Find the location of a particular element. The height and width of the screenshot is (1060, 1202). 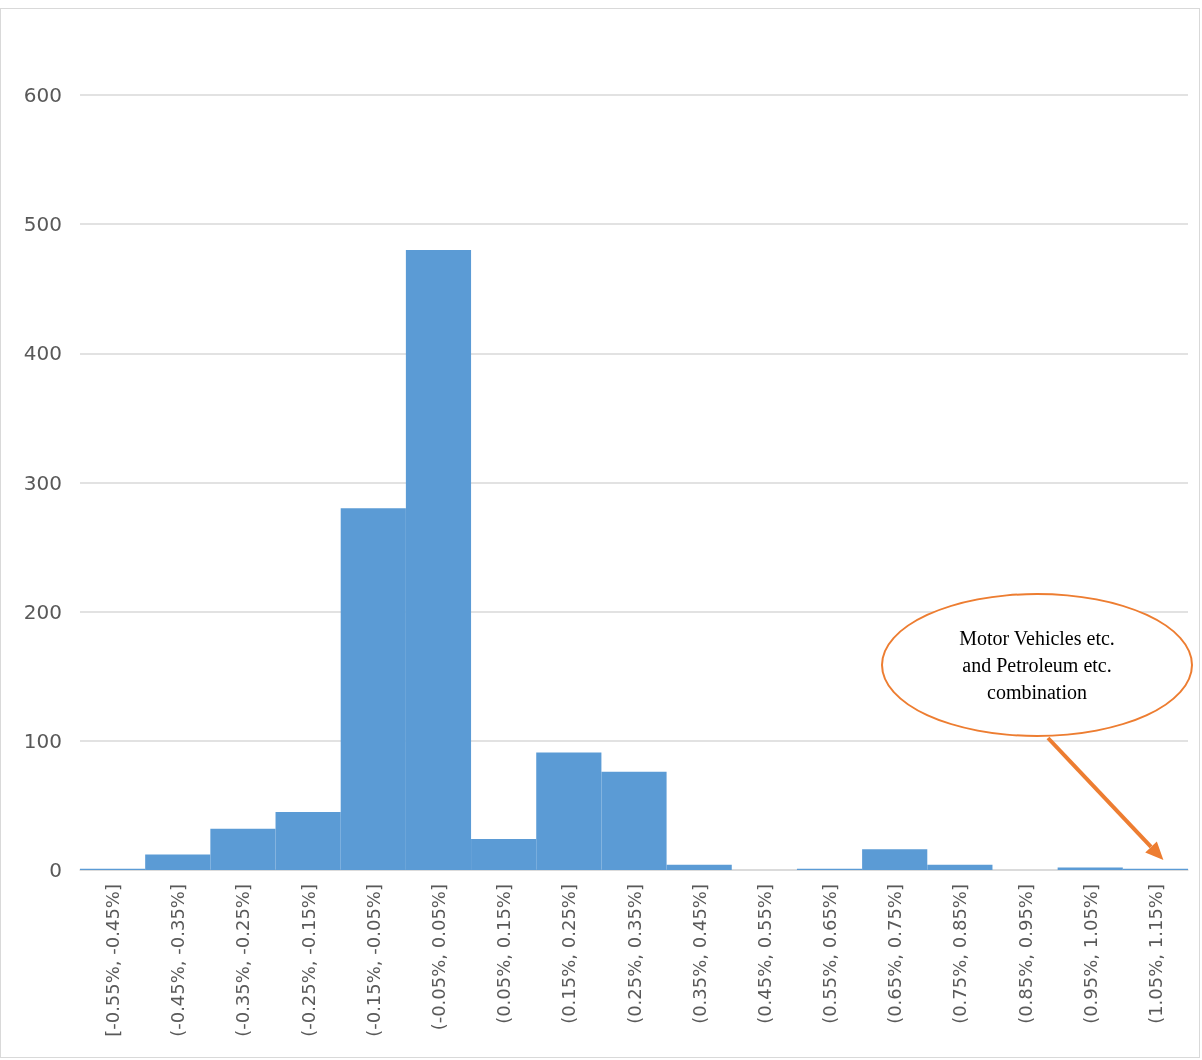

x-tick-label: (-0.05%, 0.05%] is located at coordinates (438, 957).